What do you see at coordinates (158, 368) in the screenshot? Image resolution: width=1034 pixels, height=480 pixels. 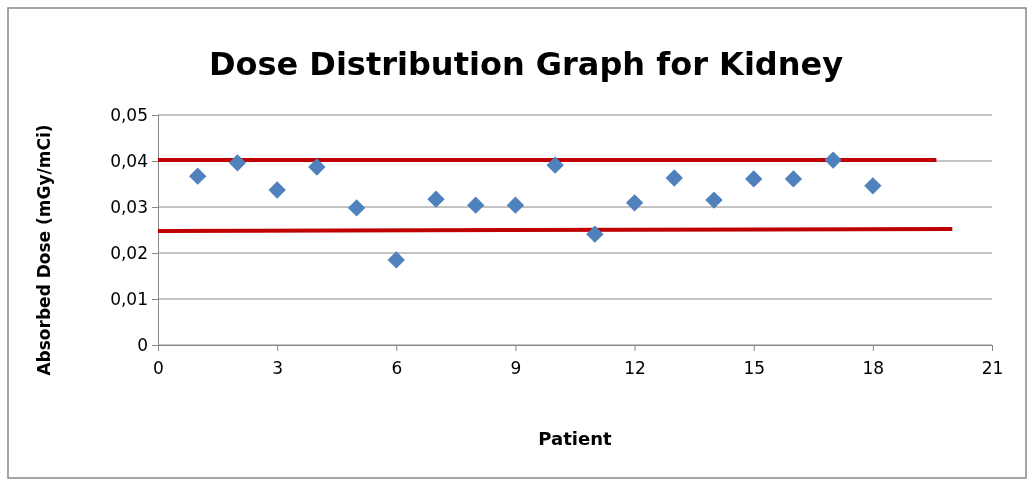 I see `x-tick-label: 0` at bounding box center [158, 368].